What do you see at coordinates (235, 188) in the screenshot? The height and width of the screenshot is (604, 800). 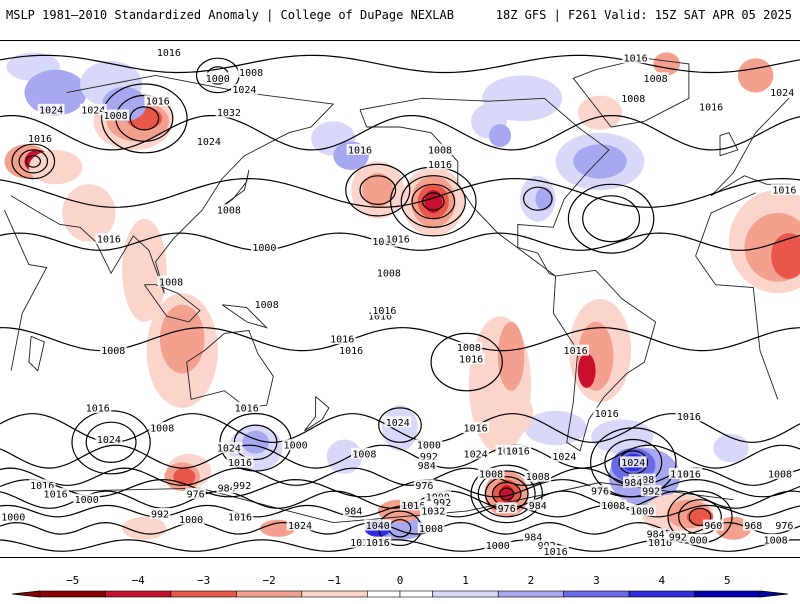 I see `coastline` at bounding box center [235, 188].